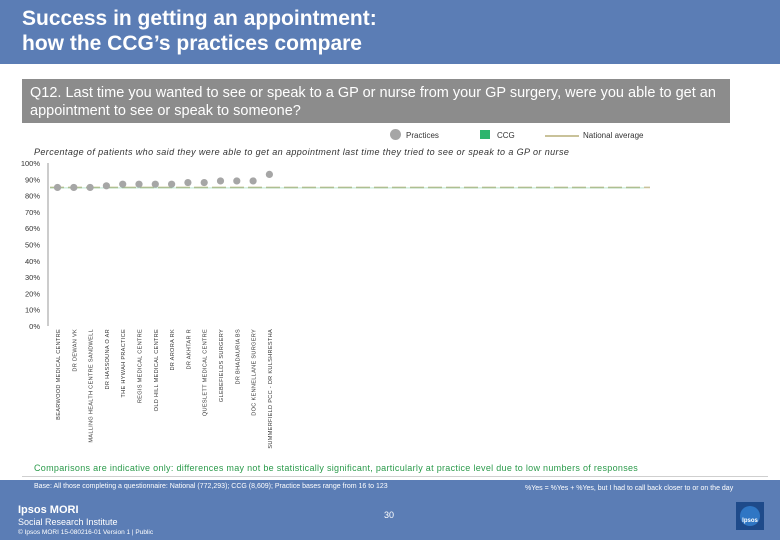  What do you see at coordinates (108, 359) in the screenshot?
I see `x-category-label: DR HASSOUNA O AR` at bounding box center [108, 359].